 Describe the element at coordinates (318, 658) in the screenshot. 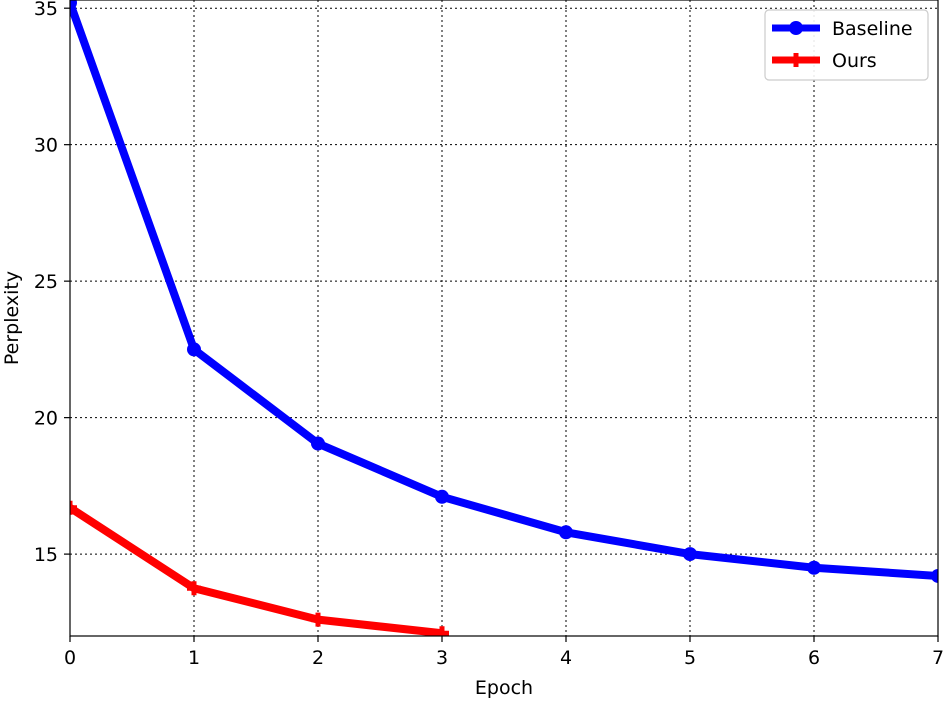

I see `x-tick-label-2: 2` at that location.